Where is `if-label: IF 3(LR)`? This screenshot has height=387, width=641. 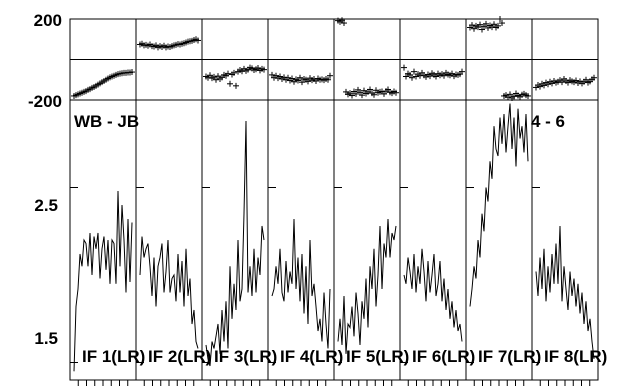 if-label: IF 3(LR) is located at coordinates (245, 356).